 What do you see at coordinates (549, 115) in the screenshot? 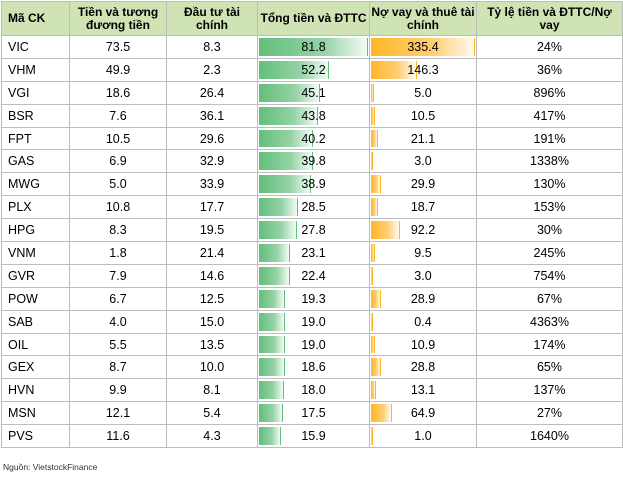
I see `ratio-value: 417%` at bounding box center [549, 115].